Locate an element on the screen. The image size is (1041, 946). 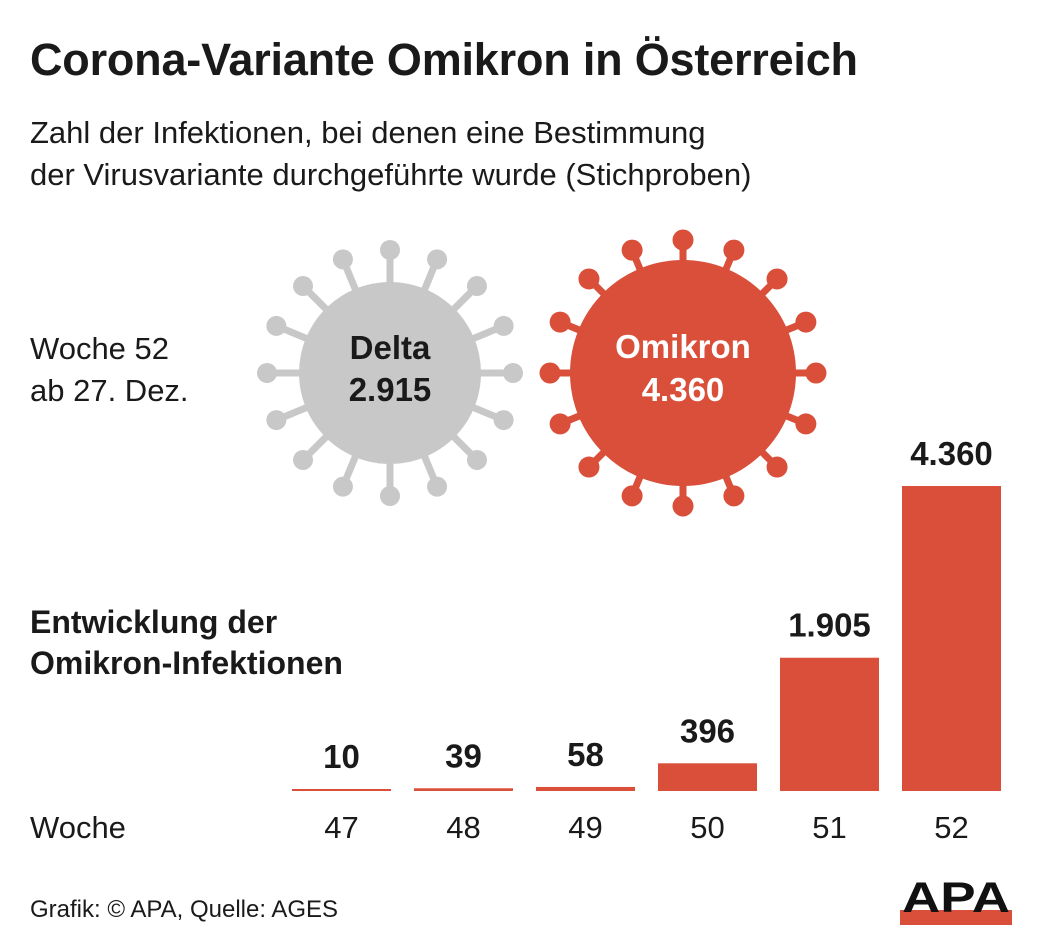
week-label-line-2: ab 27. Dez. is located at coordinates (109, 390).